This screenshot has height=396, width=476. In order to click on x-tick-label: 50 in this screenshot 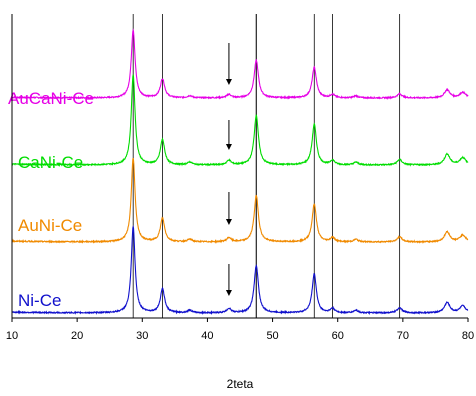, I will do `click(272, 336)`.